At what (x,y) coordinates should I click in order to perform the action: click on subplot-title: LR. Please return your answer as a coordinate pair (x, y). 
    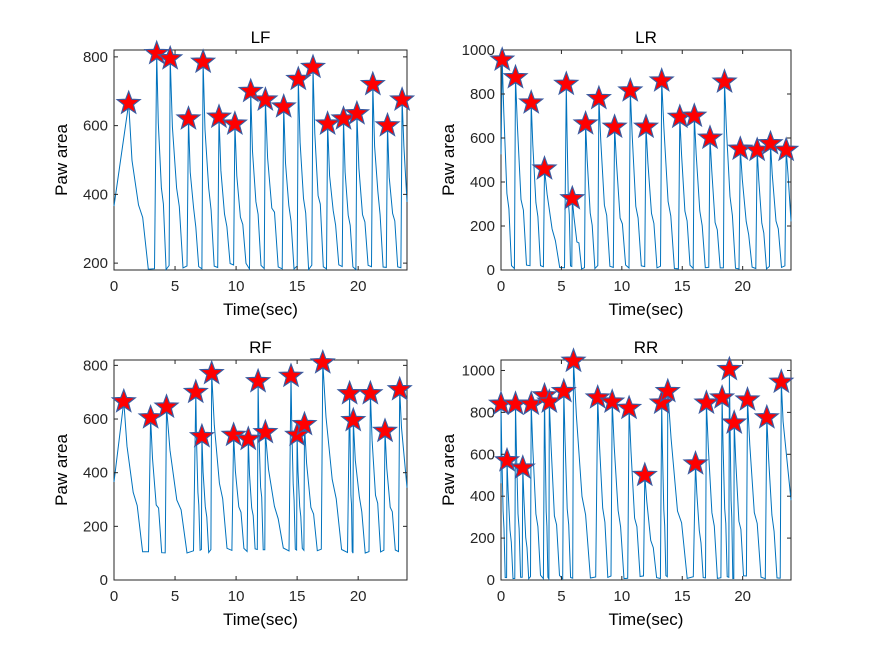
    Looking at the image, I should click on (646, 37).